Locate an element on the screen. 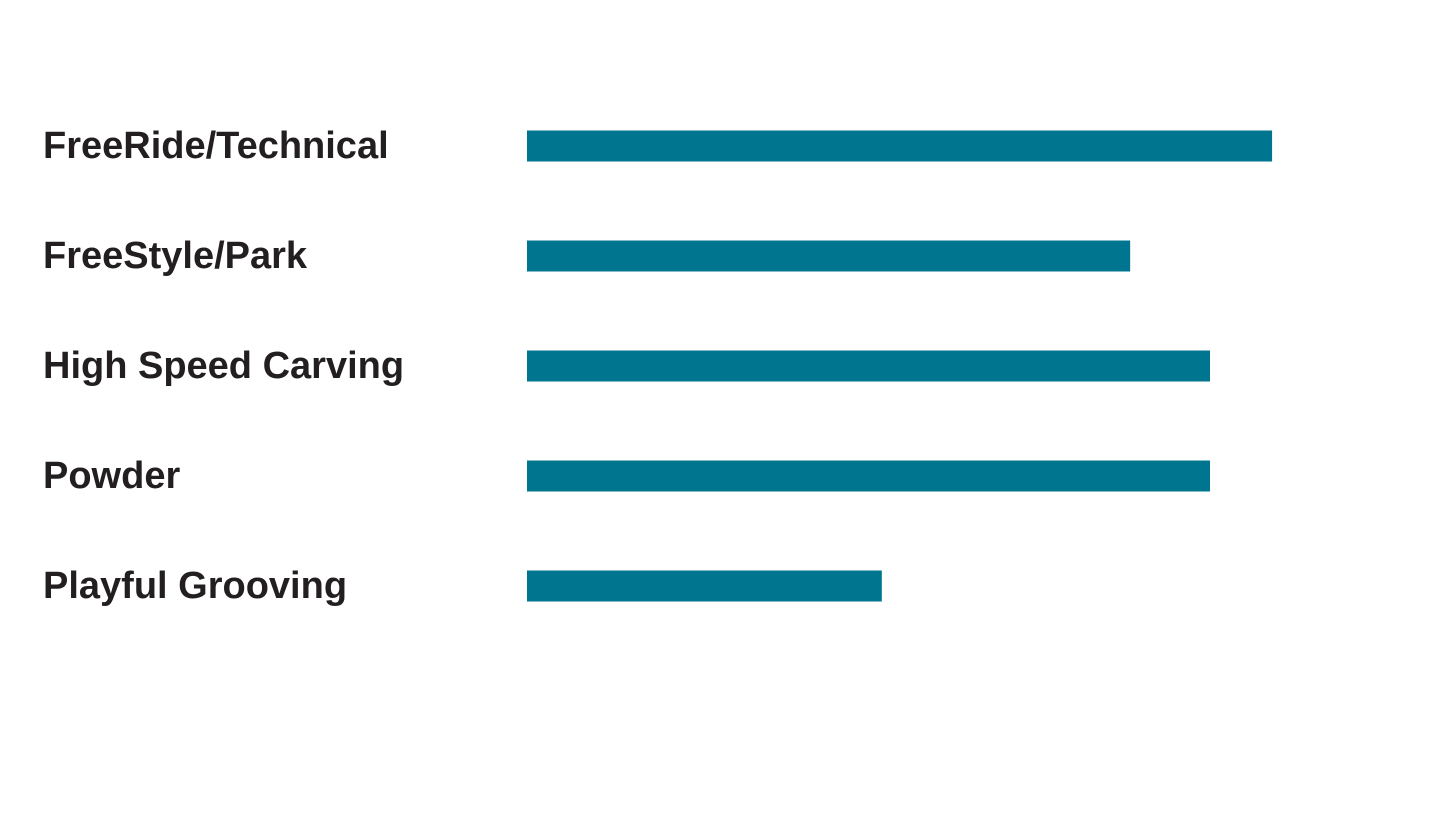 The image size is (1445, 813). category-label: High Speed Carving is located at coordinates (223, 366).